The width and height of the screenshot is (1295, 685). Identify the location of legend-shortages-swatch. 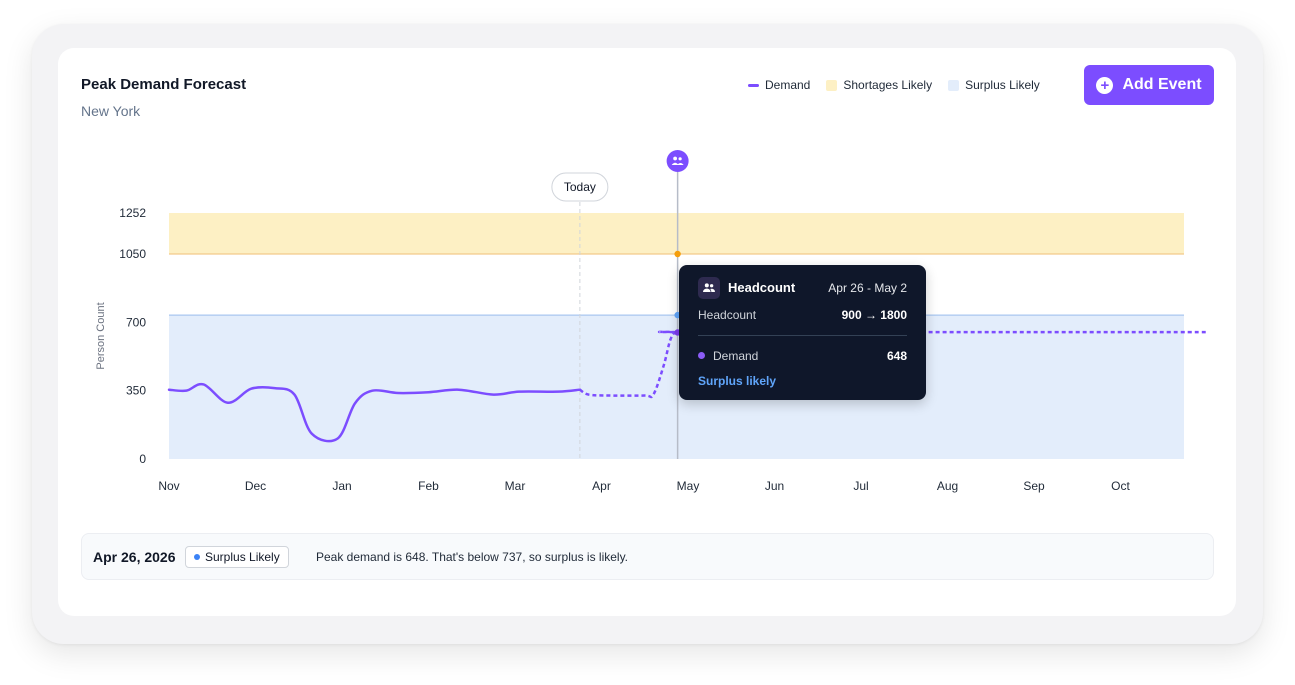
(832, 85).